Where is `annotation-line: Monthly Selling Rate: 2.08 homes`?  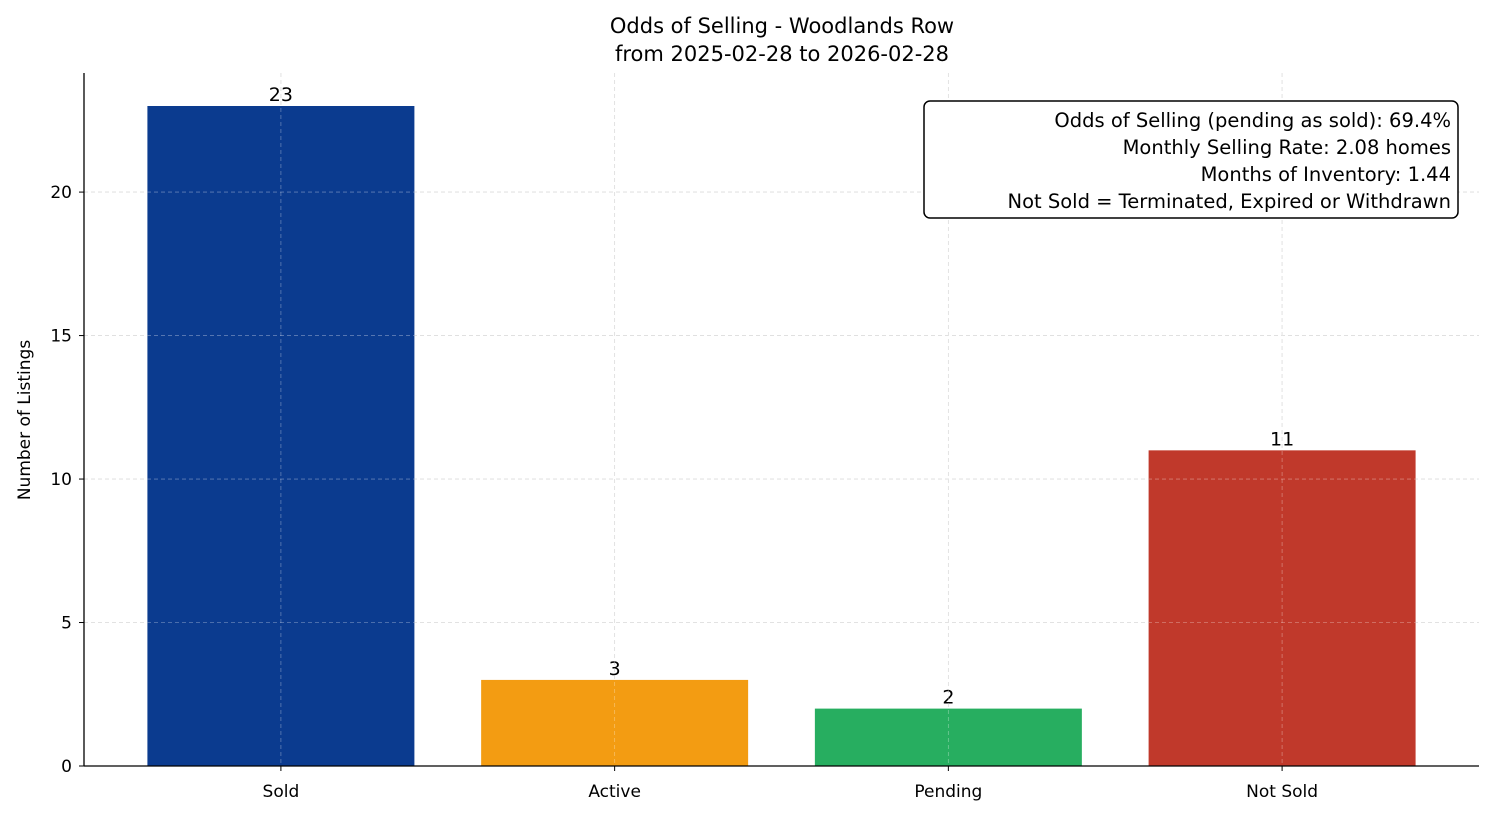
annotation-line: Monthly Selling Rate: 2.08 homes is located at coordinates (1287, 147).